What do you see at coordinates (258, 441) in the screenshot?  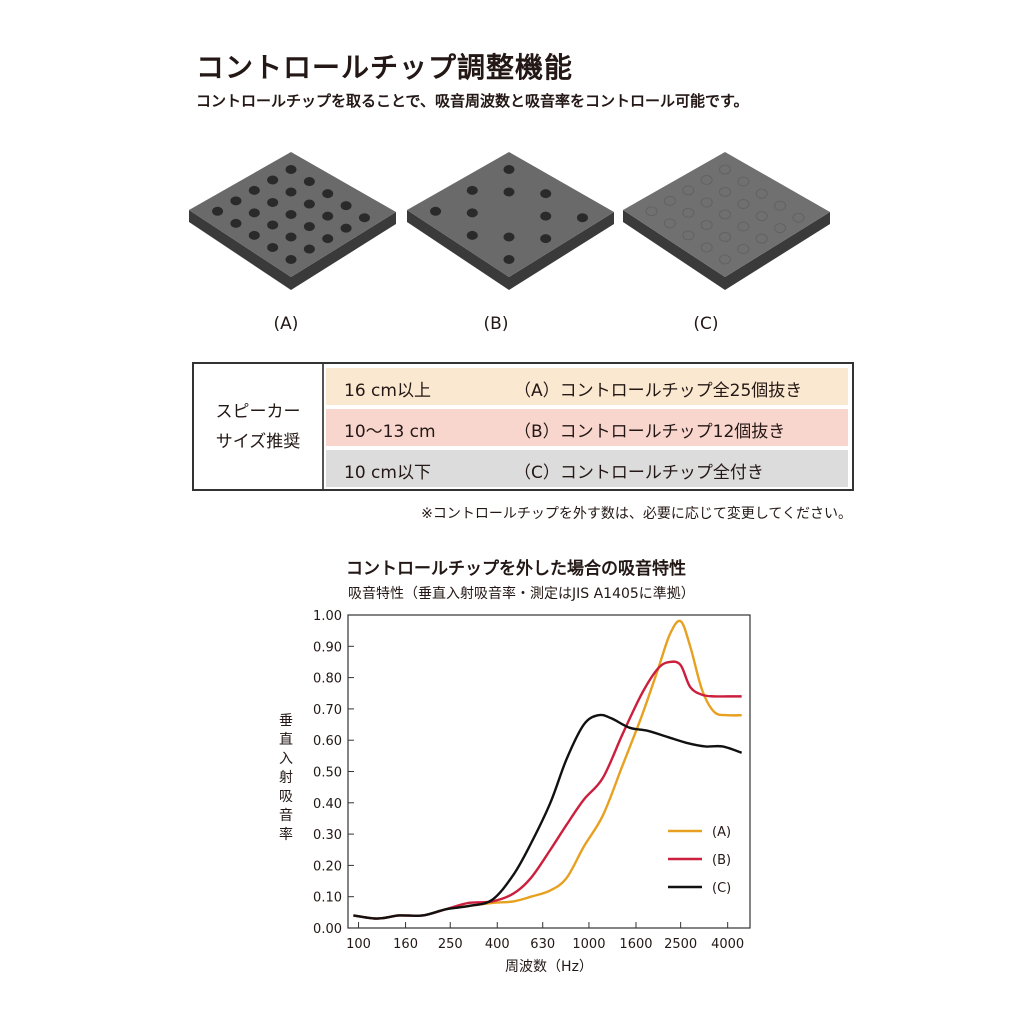 I see `table-heading-line2: サイズ推奨` at bounding box center [258, 441].